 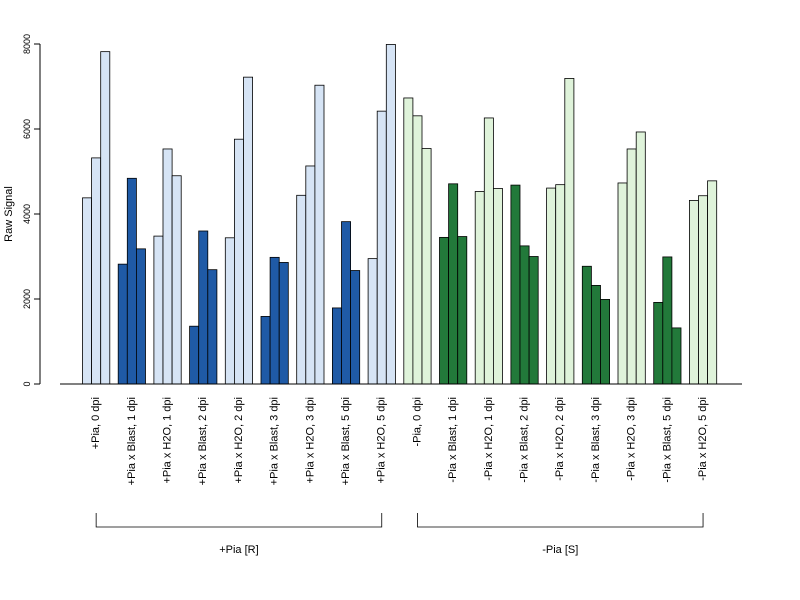 What do you see at coordinates (203, 441) in the screenshot?
I see `category-label: +Pia x Blast, 2 dpi` at bounding box center [203, 441].